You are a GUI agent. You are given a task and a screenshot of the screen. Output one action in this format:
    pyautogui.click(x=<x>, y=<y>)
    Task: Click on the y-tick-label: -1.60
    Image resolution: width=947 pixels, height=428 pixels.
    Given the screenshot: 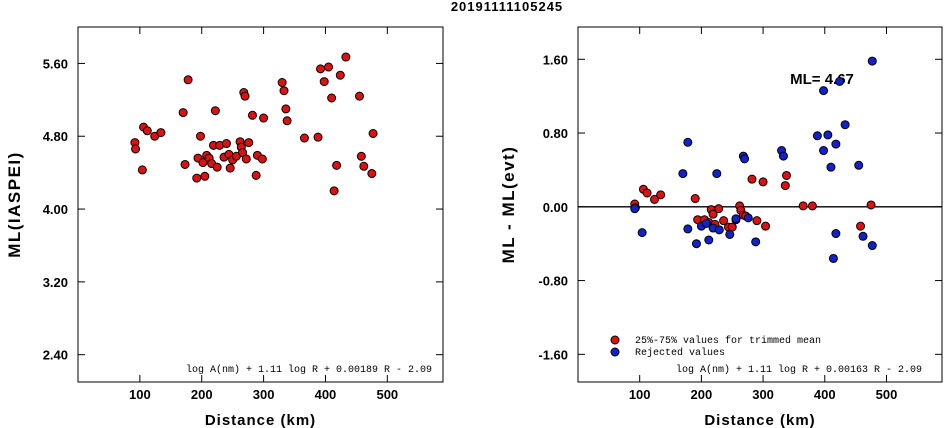 What is the action you would take?
    pyautogui.click(x=553, y=354)
    